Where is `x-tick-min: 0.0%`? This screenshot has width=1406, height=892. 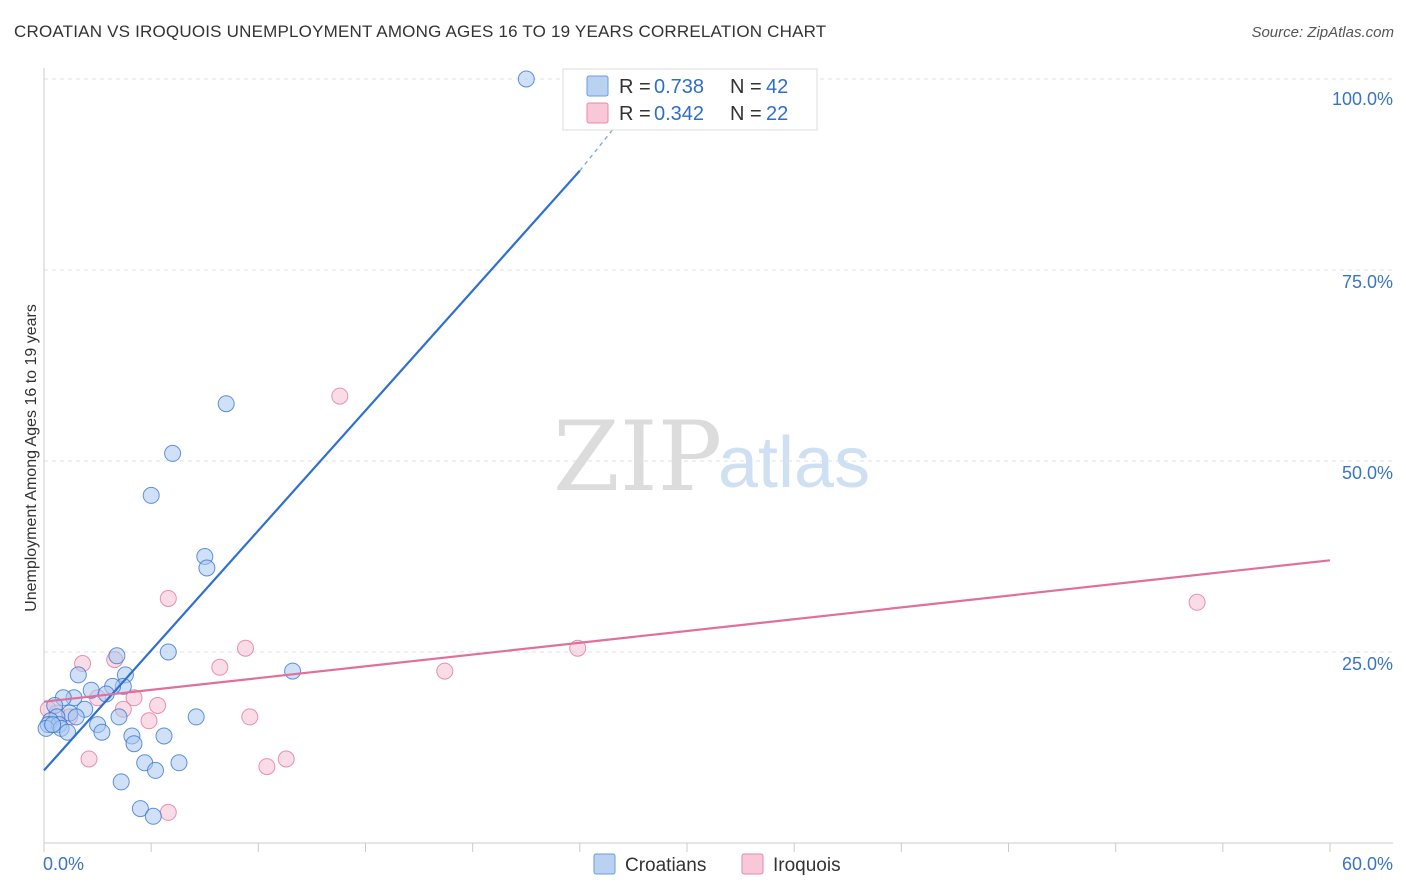
x-tick-min: 0.0% is located at coordinates (63, 864).